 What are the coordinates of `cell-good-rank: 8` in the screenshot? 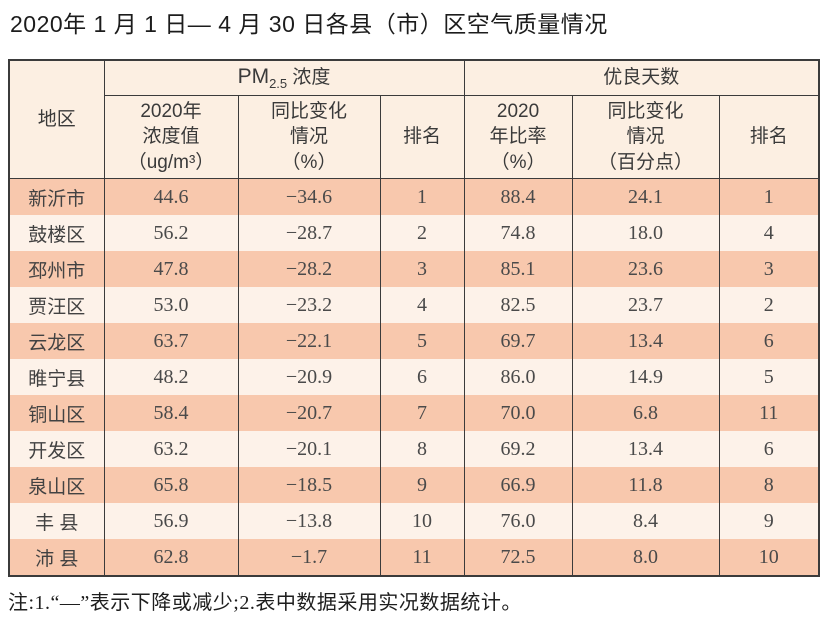 It's located at (769, 485).